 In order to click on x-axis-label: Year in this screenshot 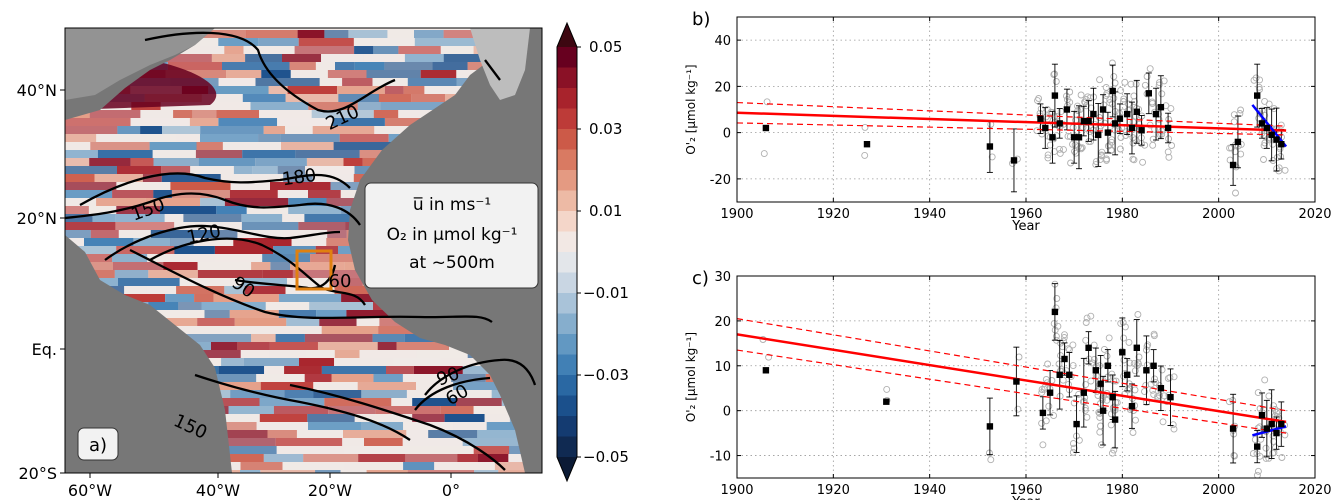, I will do `click(1025, 226)`.